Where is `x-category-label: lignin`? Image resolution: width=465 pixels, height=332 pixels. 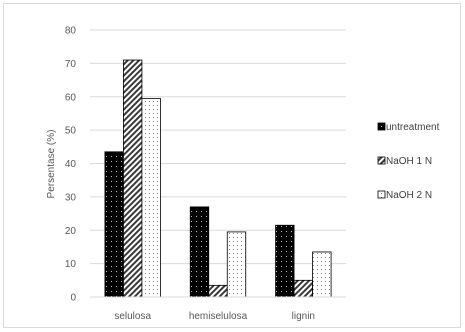 x-category-label: lignin is located at coordinates (303, 316).